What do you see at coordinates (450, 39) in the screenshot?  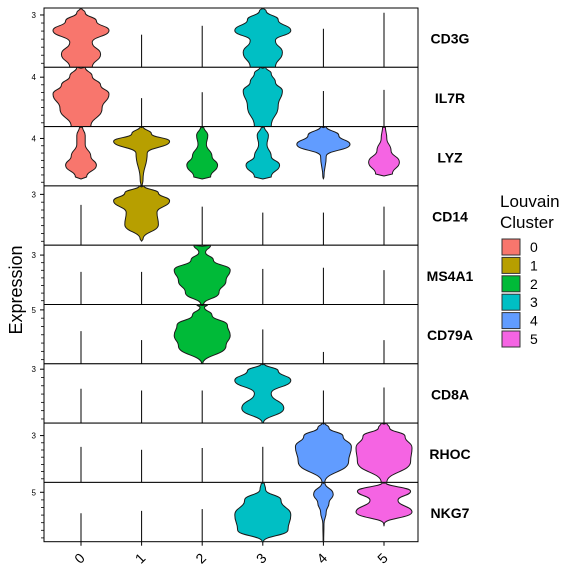 I see `gene-label: CD3G` at bounding box center [450, 39].